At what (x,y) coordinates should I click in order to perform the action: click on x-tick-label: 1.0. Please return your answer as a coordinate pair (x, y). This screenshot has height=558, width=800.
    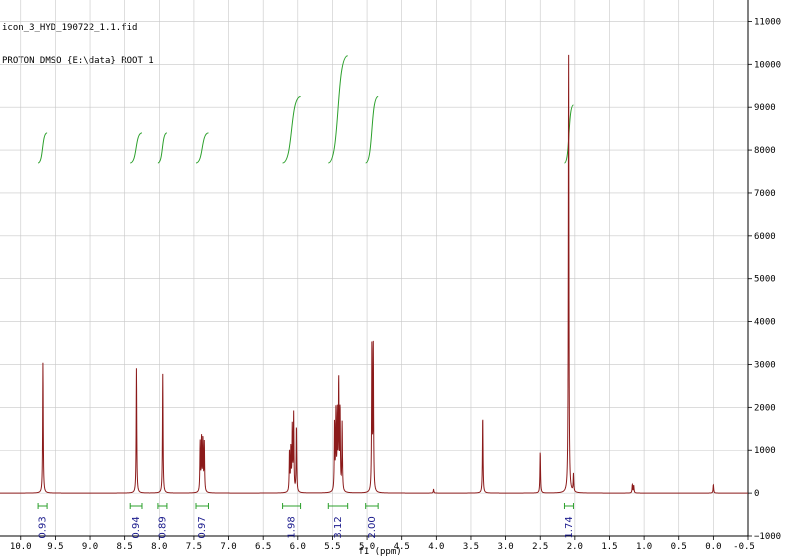
    Looking at the image, I should click on (644, 547).